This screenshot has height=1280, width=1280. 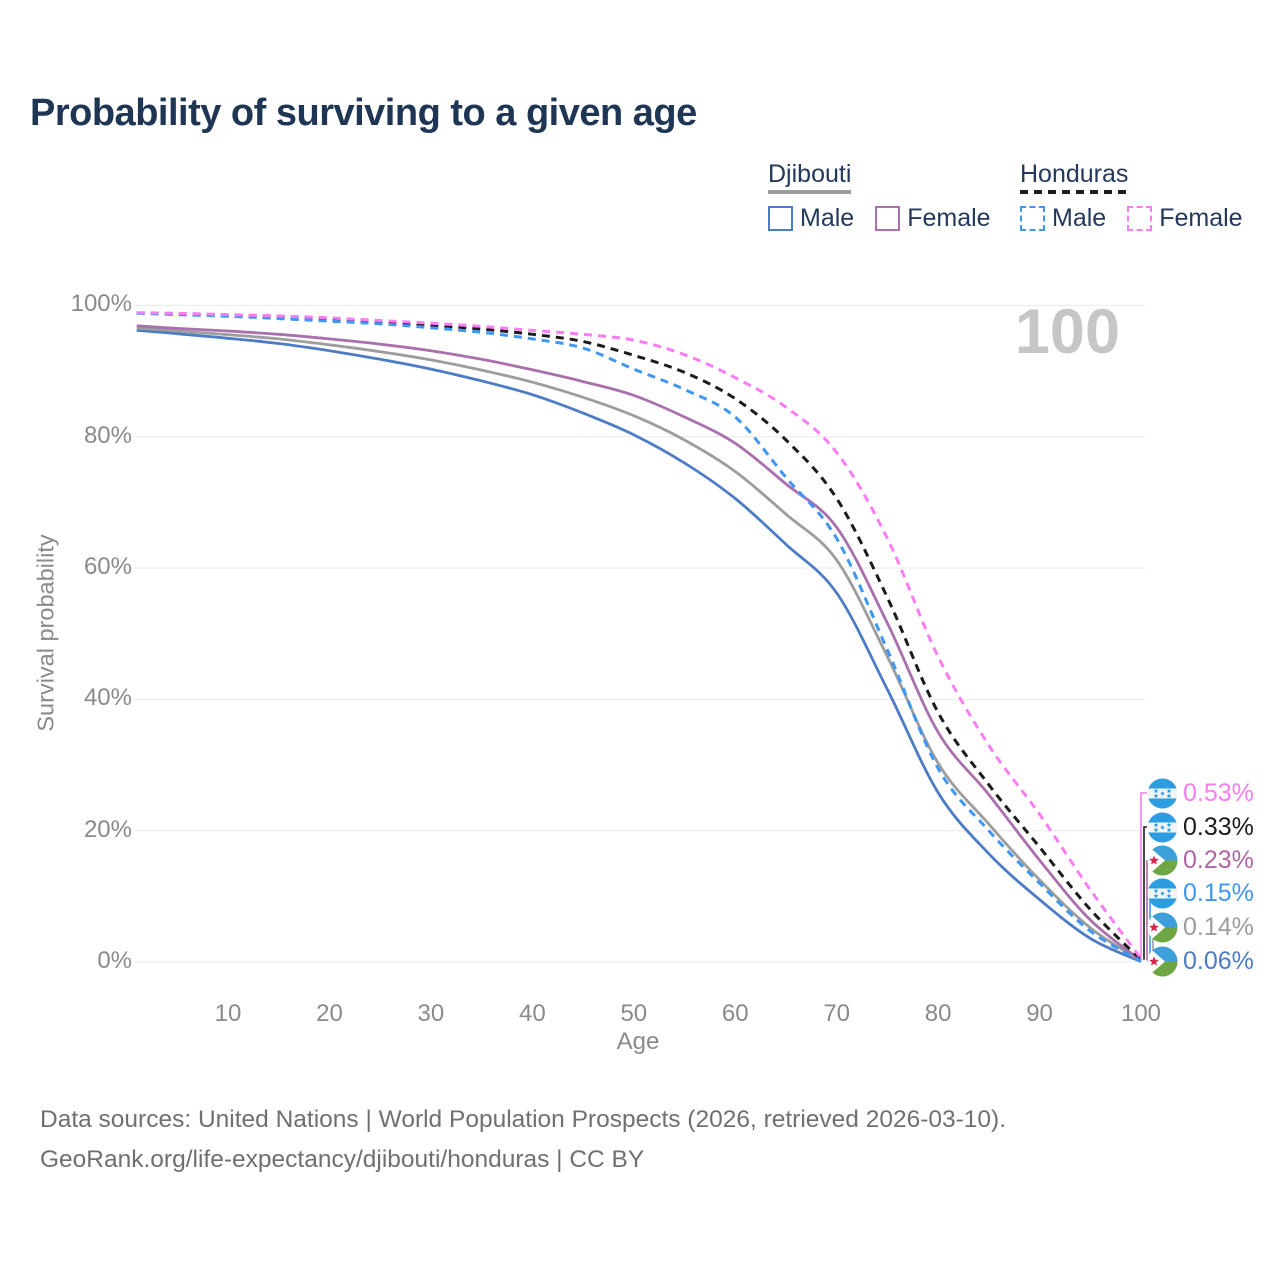 I want to click on end-label-row: 0.15%, so click(x=1200, y=893).